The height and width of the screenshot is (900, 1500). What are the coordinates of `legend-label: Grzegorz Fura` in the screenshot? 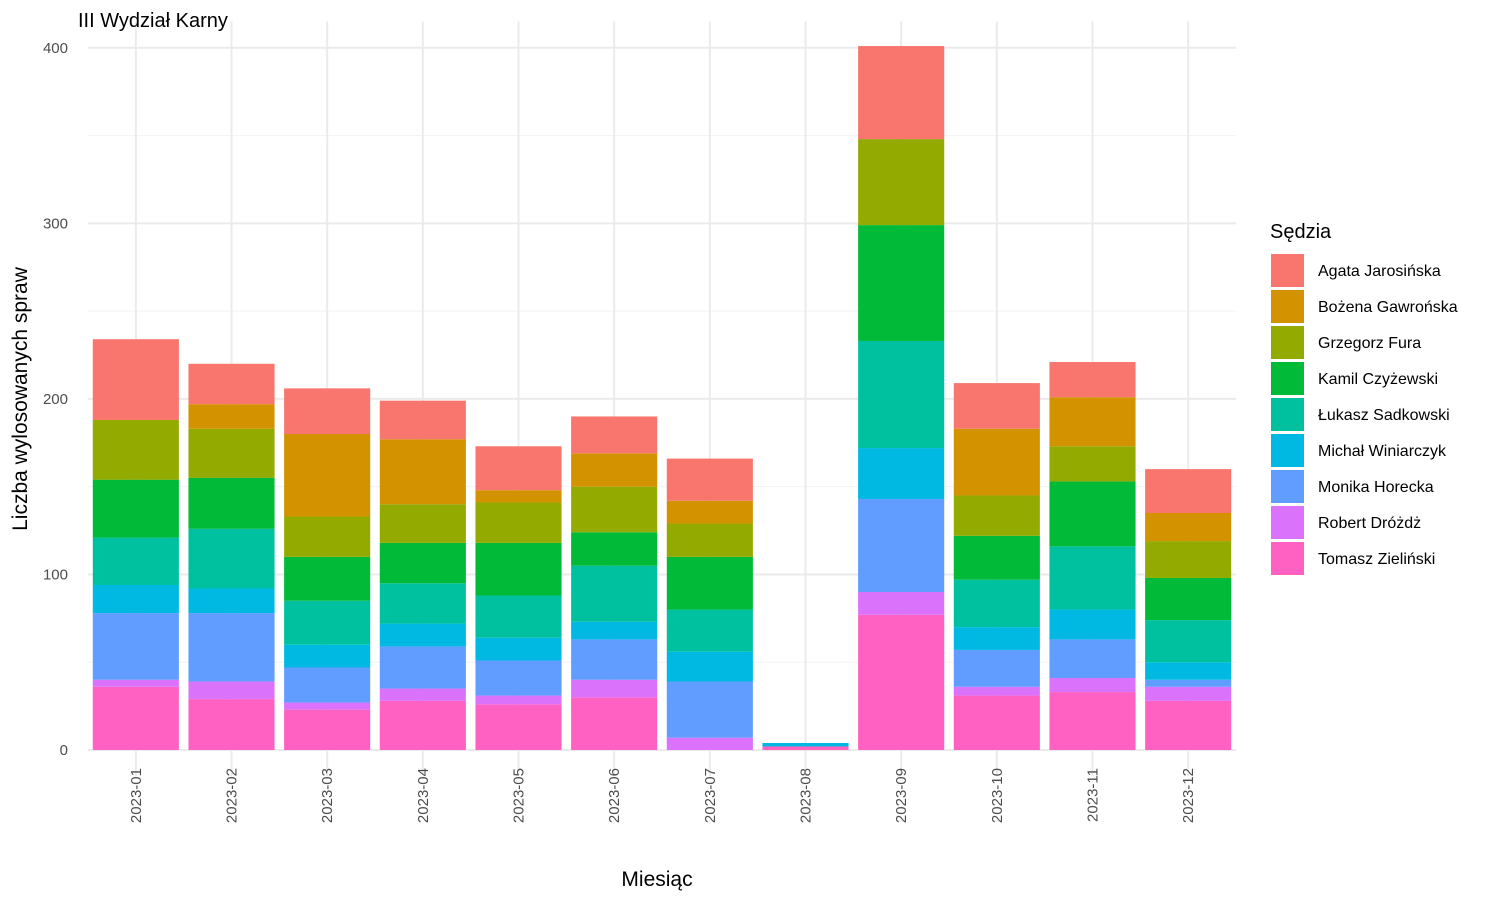 It's located at (1369, 343).